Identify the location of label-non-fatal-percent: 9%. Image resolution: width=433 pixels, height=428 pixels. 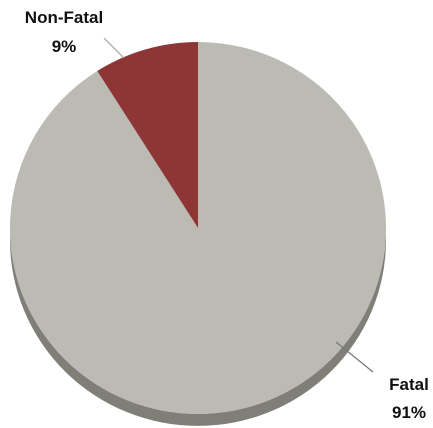
(64, 46).